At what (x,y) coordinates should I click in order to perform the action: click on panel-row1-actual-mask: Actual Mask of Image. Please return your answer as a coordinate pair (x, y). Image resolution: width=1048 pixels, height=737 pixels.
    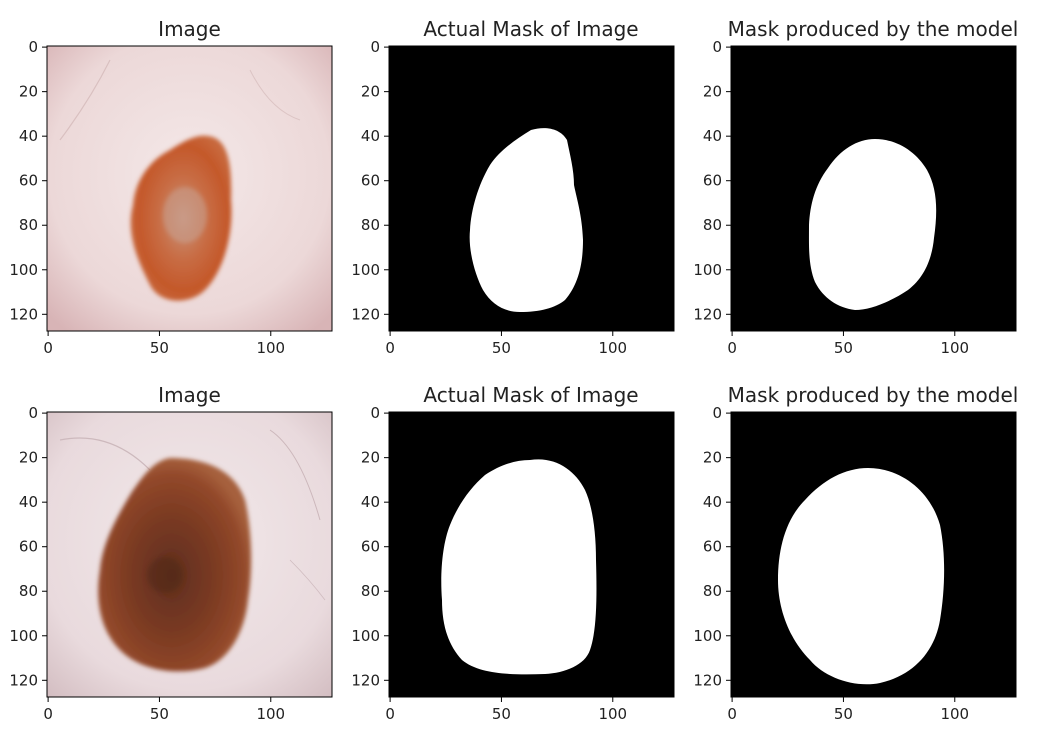
    Looking at the image, I should click on (531, 174).